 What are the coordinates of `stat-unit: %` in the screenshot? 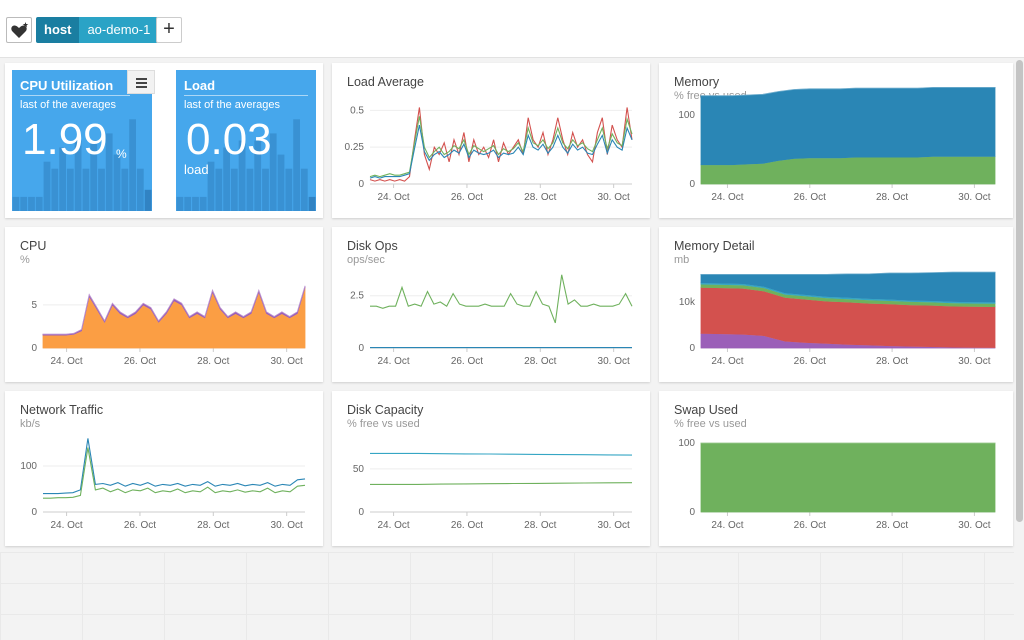 It's located at (121, 154).